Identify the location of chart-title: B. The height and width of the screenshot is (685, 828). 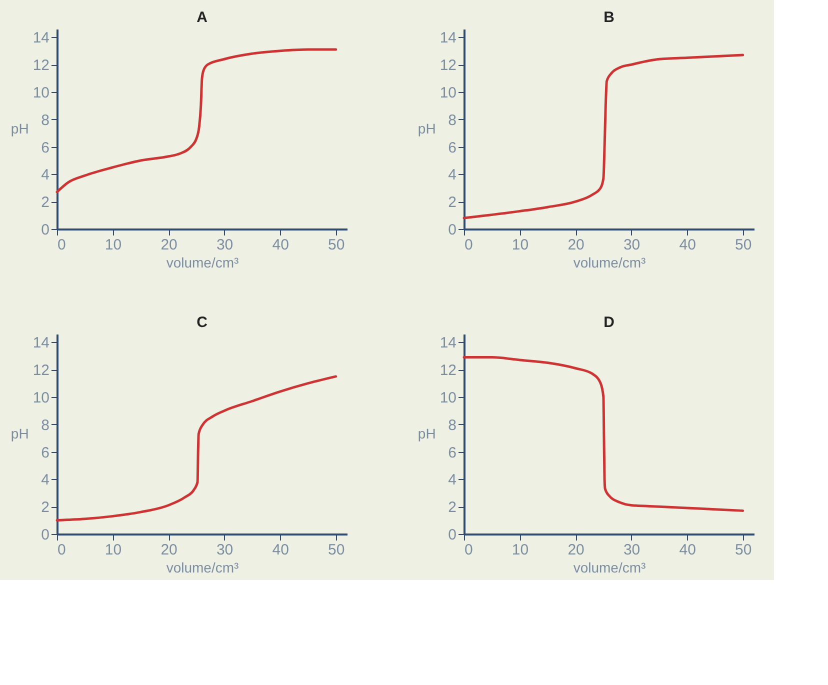
(609, 17).